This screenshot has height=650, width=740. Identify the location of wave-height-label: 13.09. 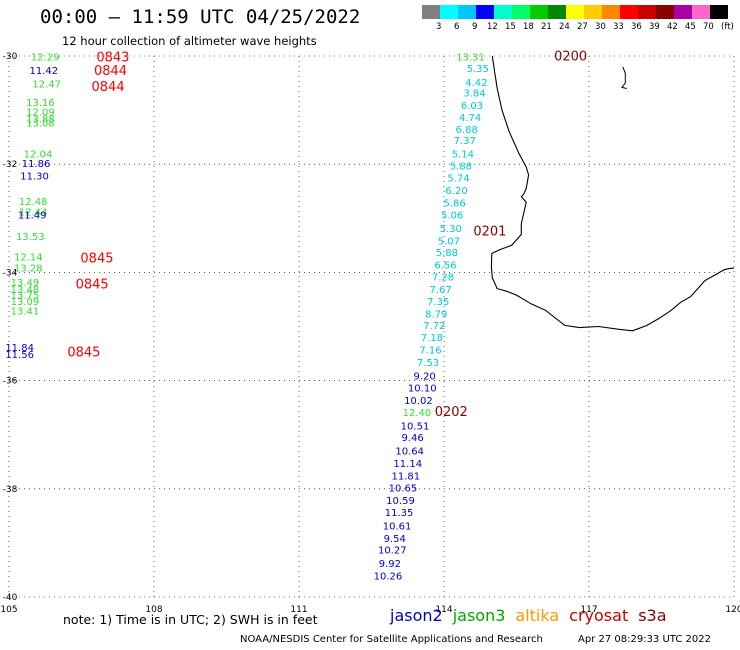
(25, 302).